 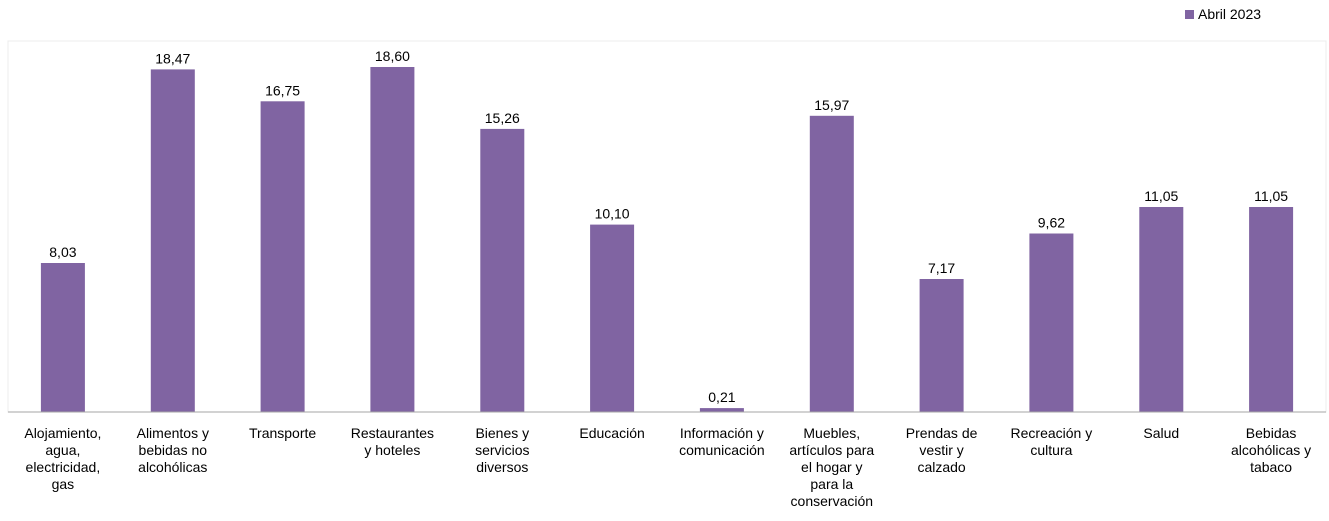 I want to click on x-tick-label: Prendas de vestir y calzado, so click(x=942, y=450).